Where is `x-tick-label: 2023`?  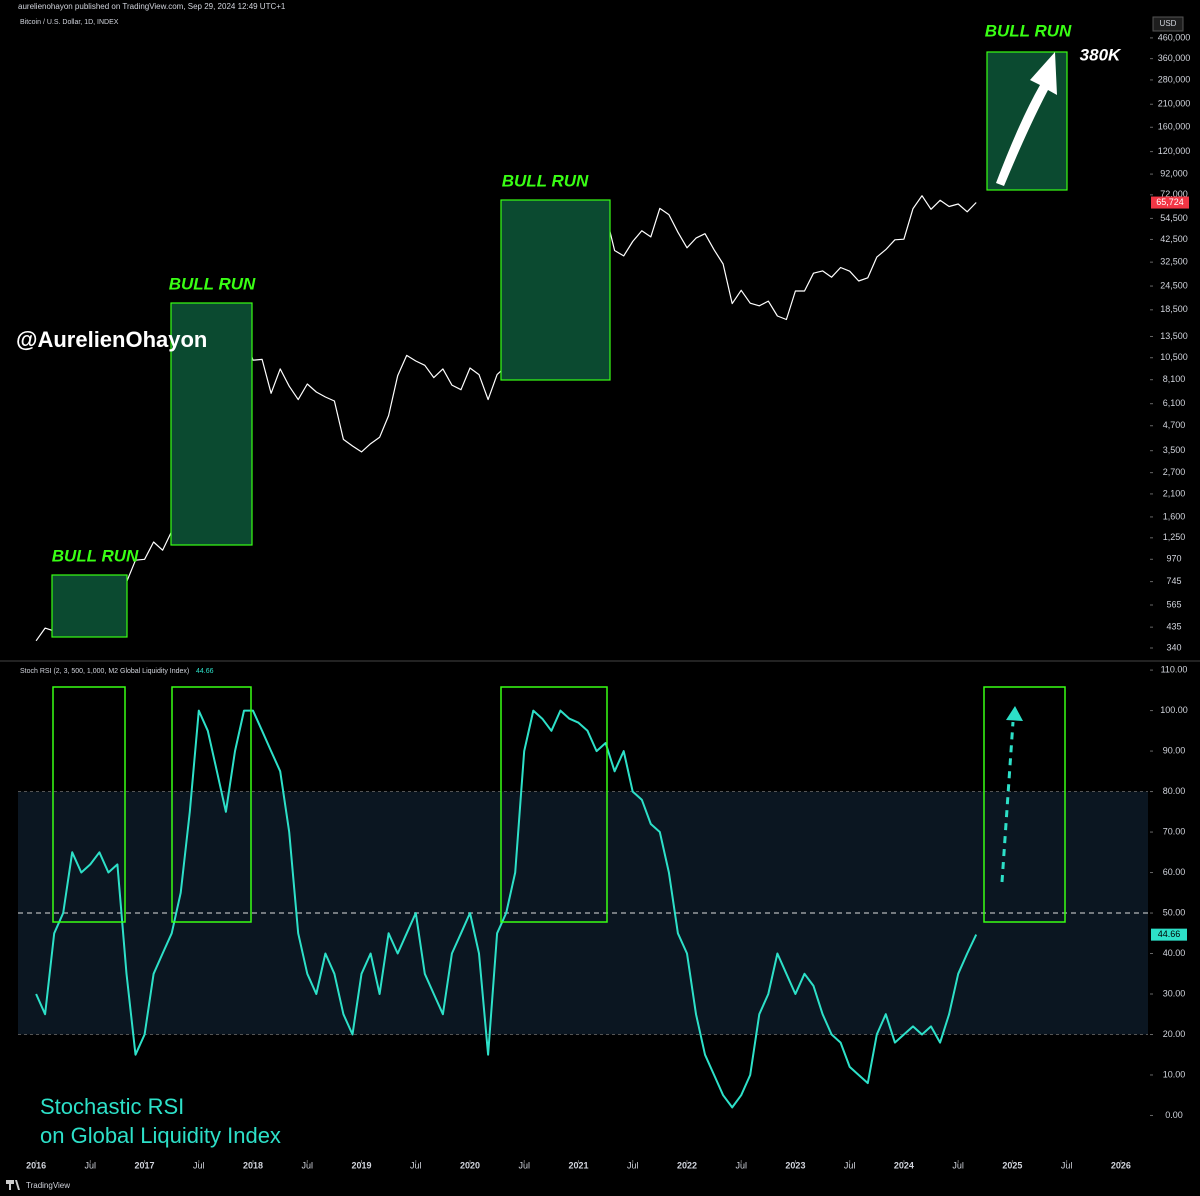 x-tick-label: 2023 is located at coordinates (795, 1165).